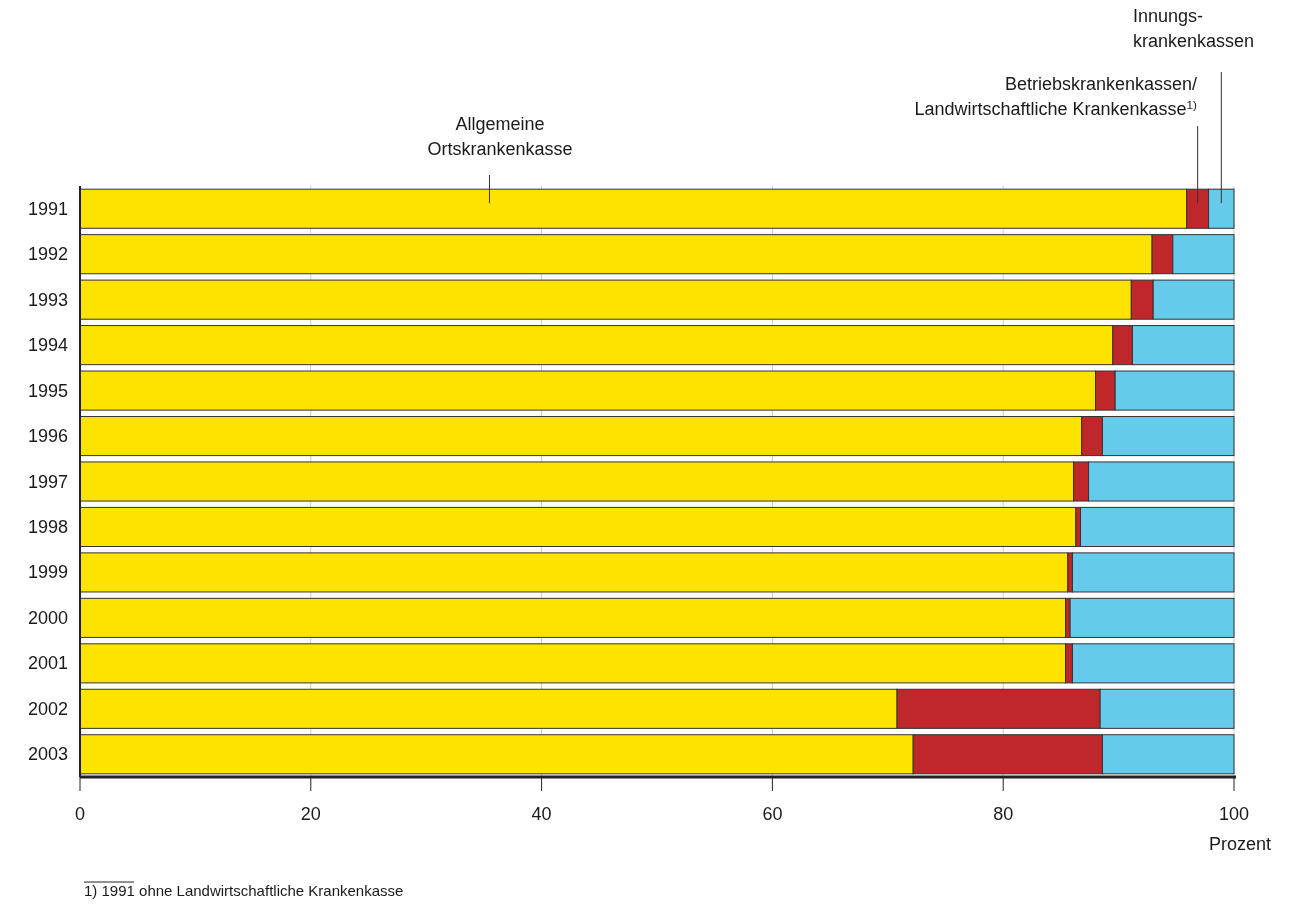 The image size is (1292, 904). I want to click on x-axis-title: Prozent, so click(1240, 844).